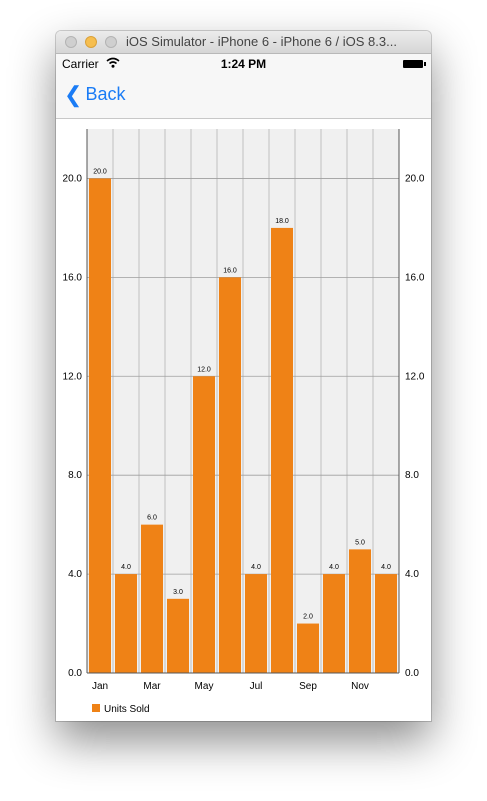 The width and height of the screenshot is (487, 801). What do you see at coordinates (178, 635) in the screenshot?
I see `bar-apr` at bounding box center [178, 635].